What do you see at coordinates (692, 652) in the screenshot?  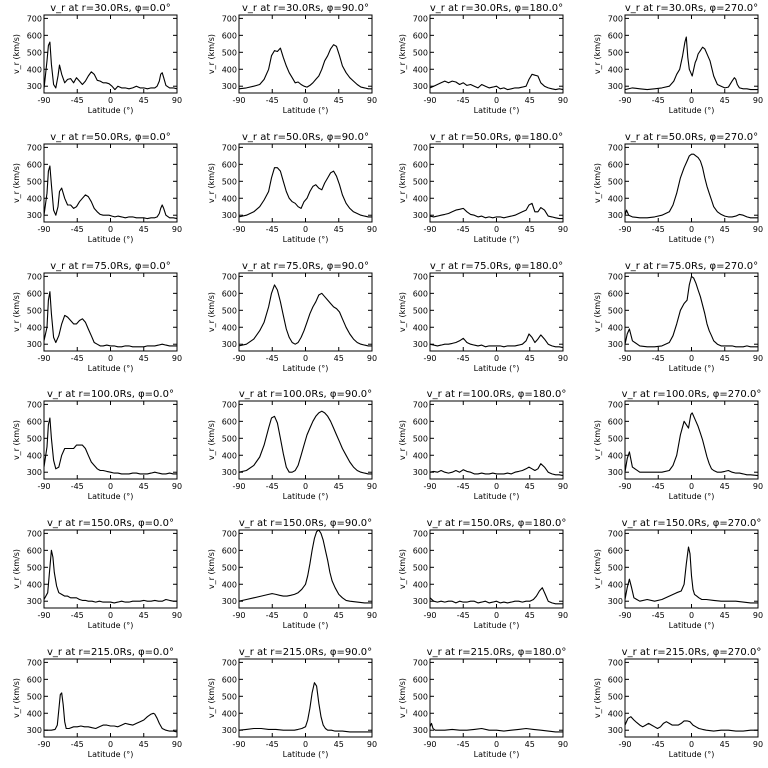 I see `panel-title: v_r at r=215.0Rs, φ=270.0°` at bounding box center [692, 652].